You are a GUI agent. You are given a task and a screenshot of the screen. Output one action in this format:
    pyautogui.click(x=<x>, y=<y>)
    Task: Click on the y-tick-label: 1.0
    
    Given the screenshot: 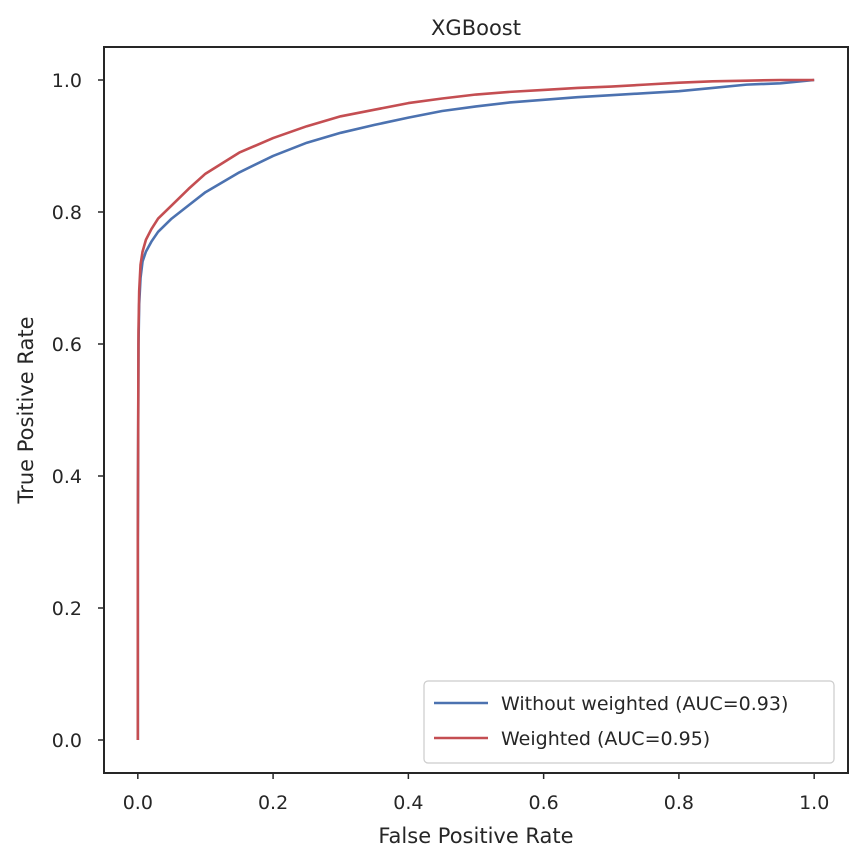 What is the action you would take?
    pyautogui.click(x=67, y=81)
    